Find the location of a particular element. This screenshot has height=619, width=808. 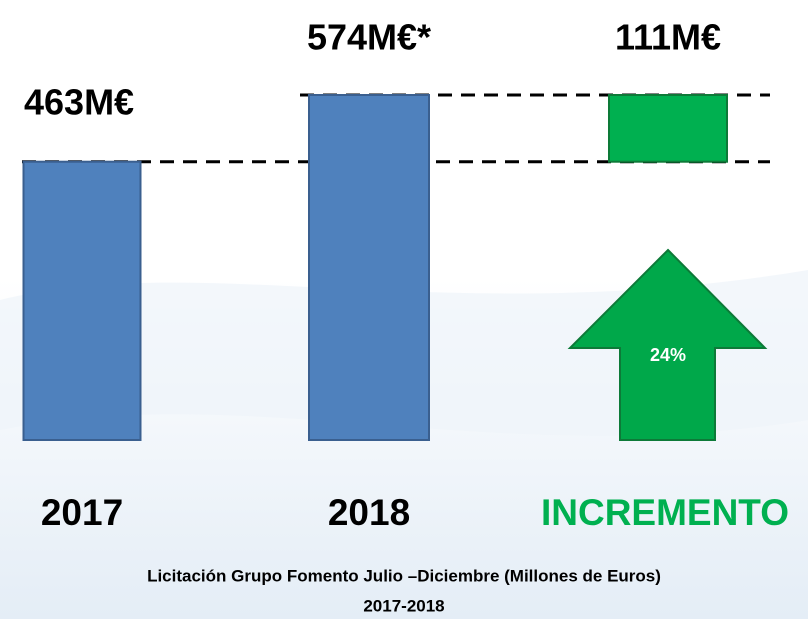

value-label: 574M€* is located at coordinates (369, 37).